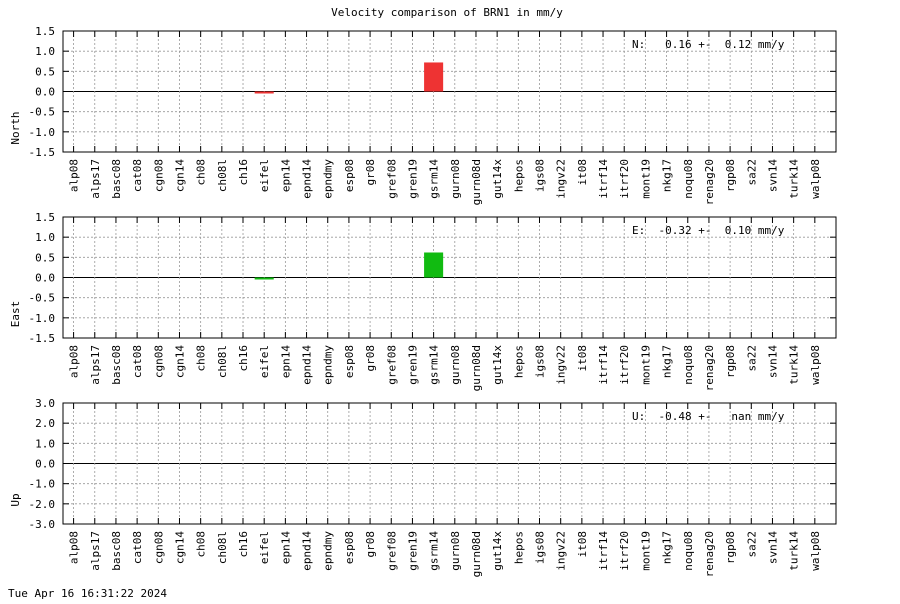 The image size is (900, 604). Describe the element at coordinates (285, 361) in the screenshot. I see `x-tick-label-epn14: epn14` at that location.